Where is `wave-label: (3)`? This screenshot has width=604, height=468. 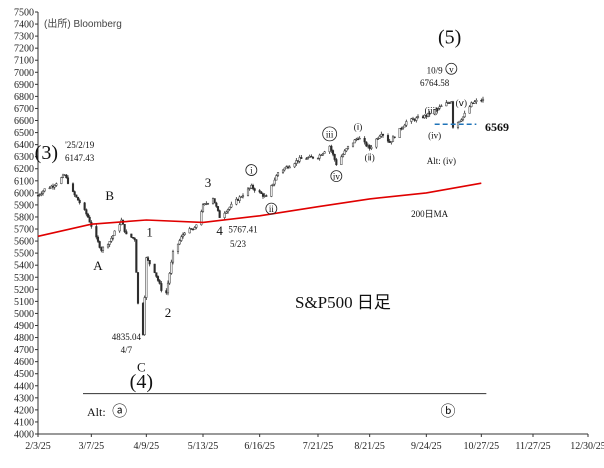
wave-label: (3) is located at coordinates (46, 153).